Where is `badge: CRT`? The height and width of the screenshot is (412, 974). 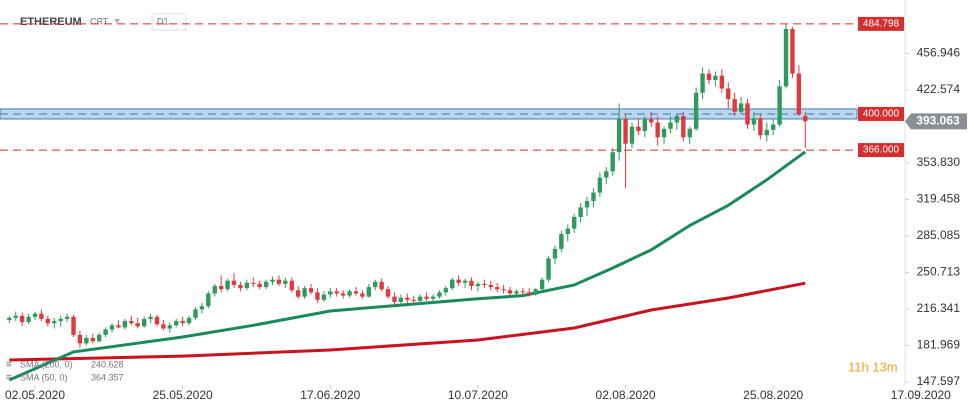
badge: CRT is located at coordinates (99, 21).